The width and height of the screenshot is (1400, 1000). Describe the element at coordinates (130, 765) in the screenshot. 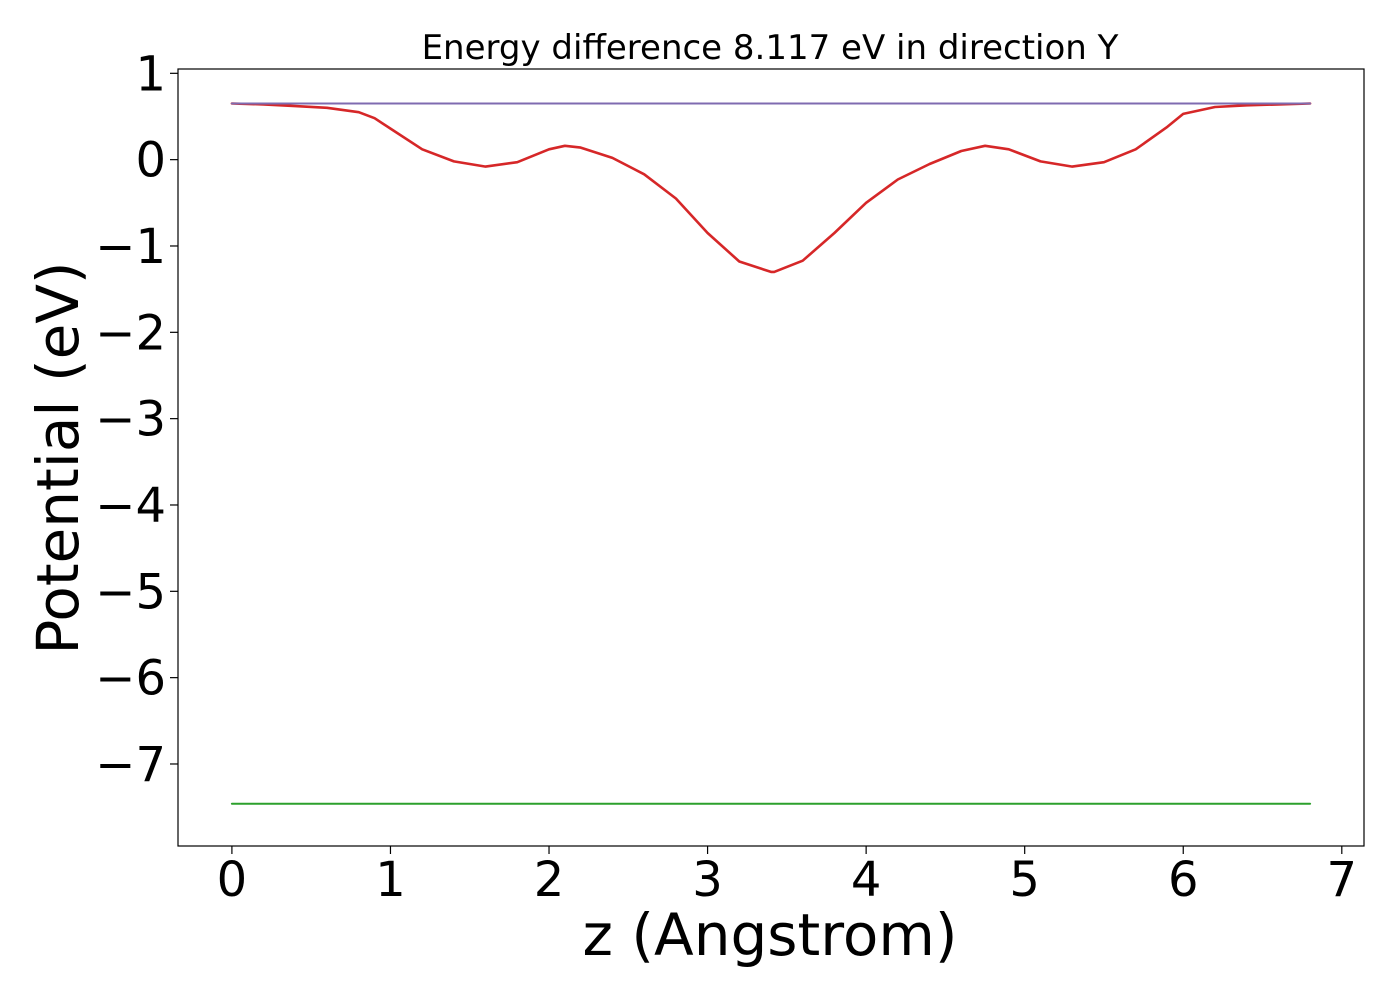

I see `y-tick-label: −7` at that location.